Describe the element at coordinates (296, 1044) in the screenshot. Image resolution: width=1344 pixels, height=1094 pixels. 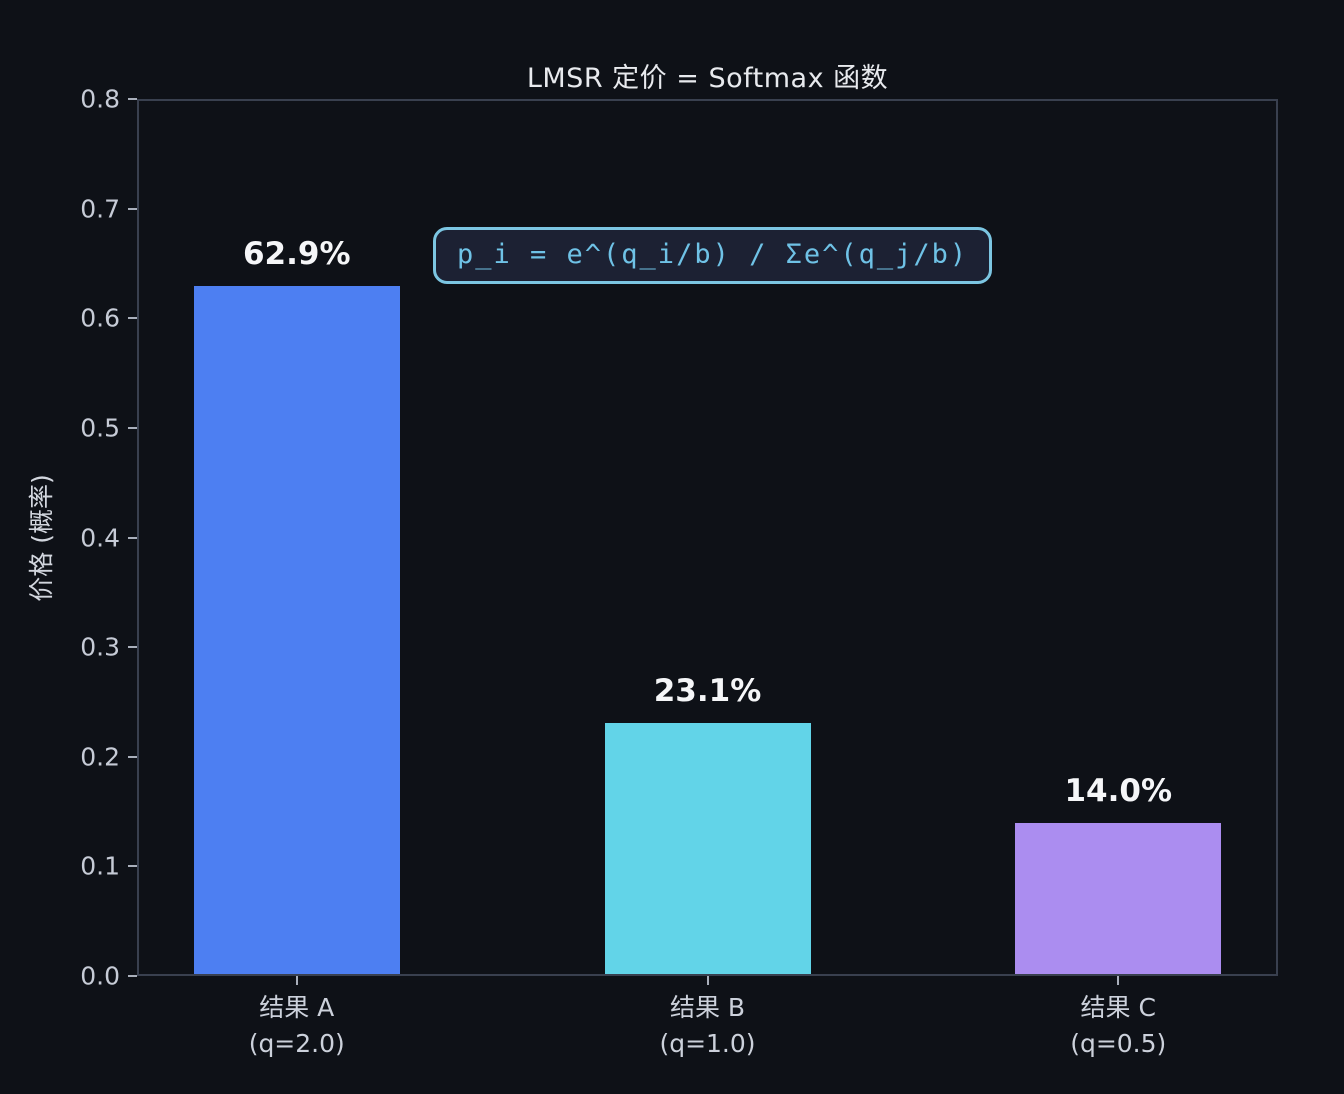
I see `x-tick-label-quantity: (q=2.0)` at that location.